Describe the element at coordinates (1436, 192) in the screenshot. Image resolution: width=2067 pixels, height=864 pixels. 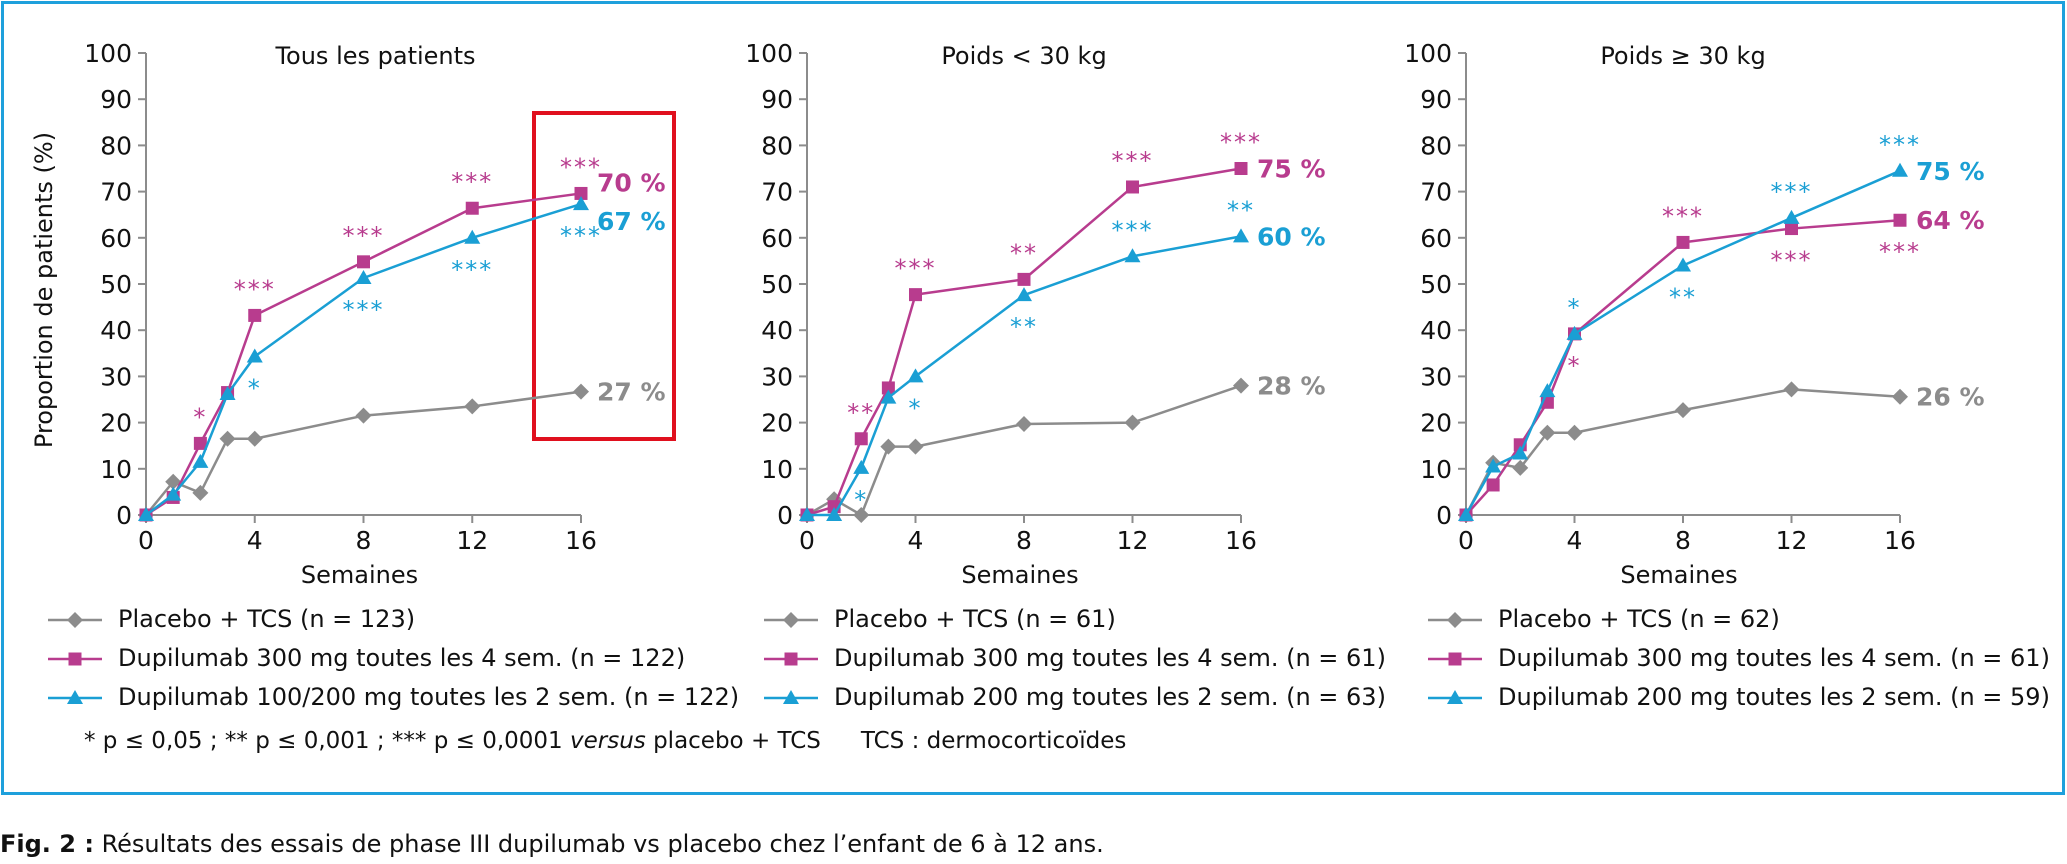
I see `y-tick-label: 70` at that location.